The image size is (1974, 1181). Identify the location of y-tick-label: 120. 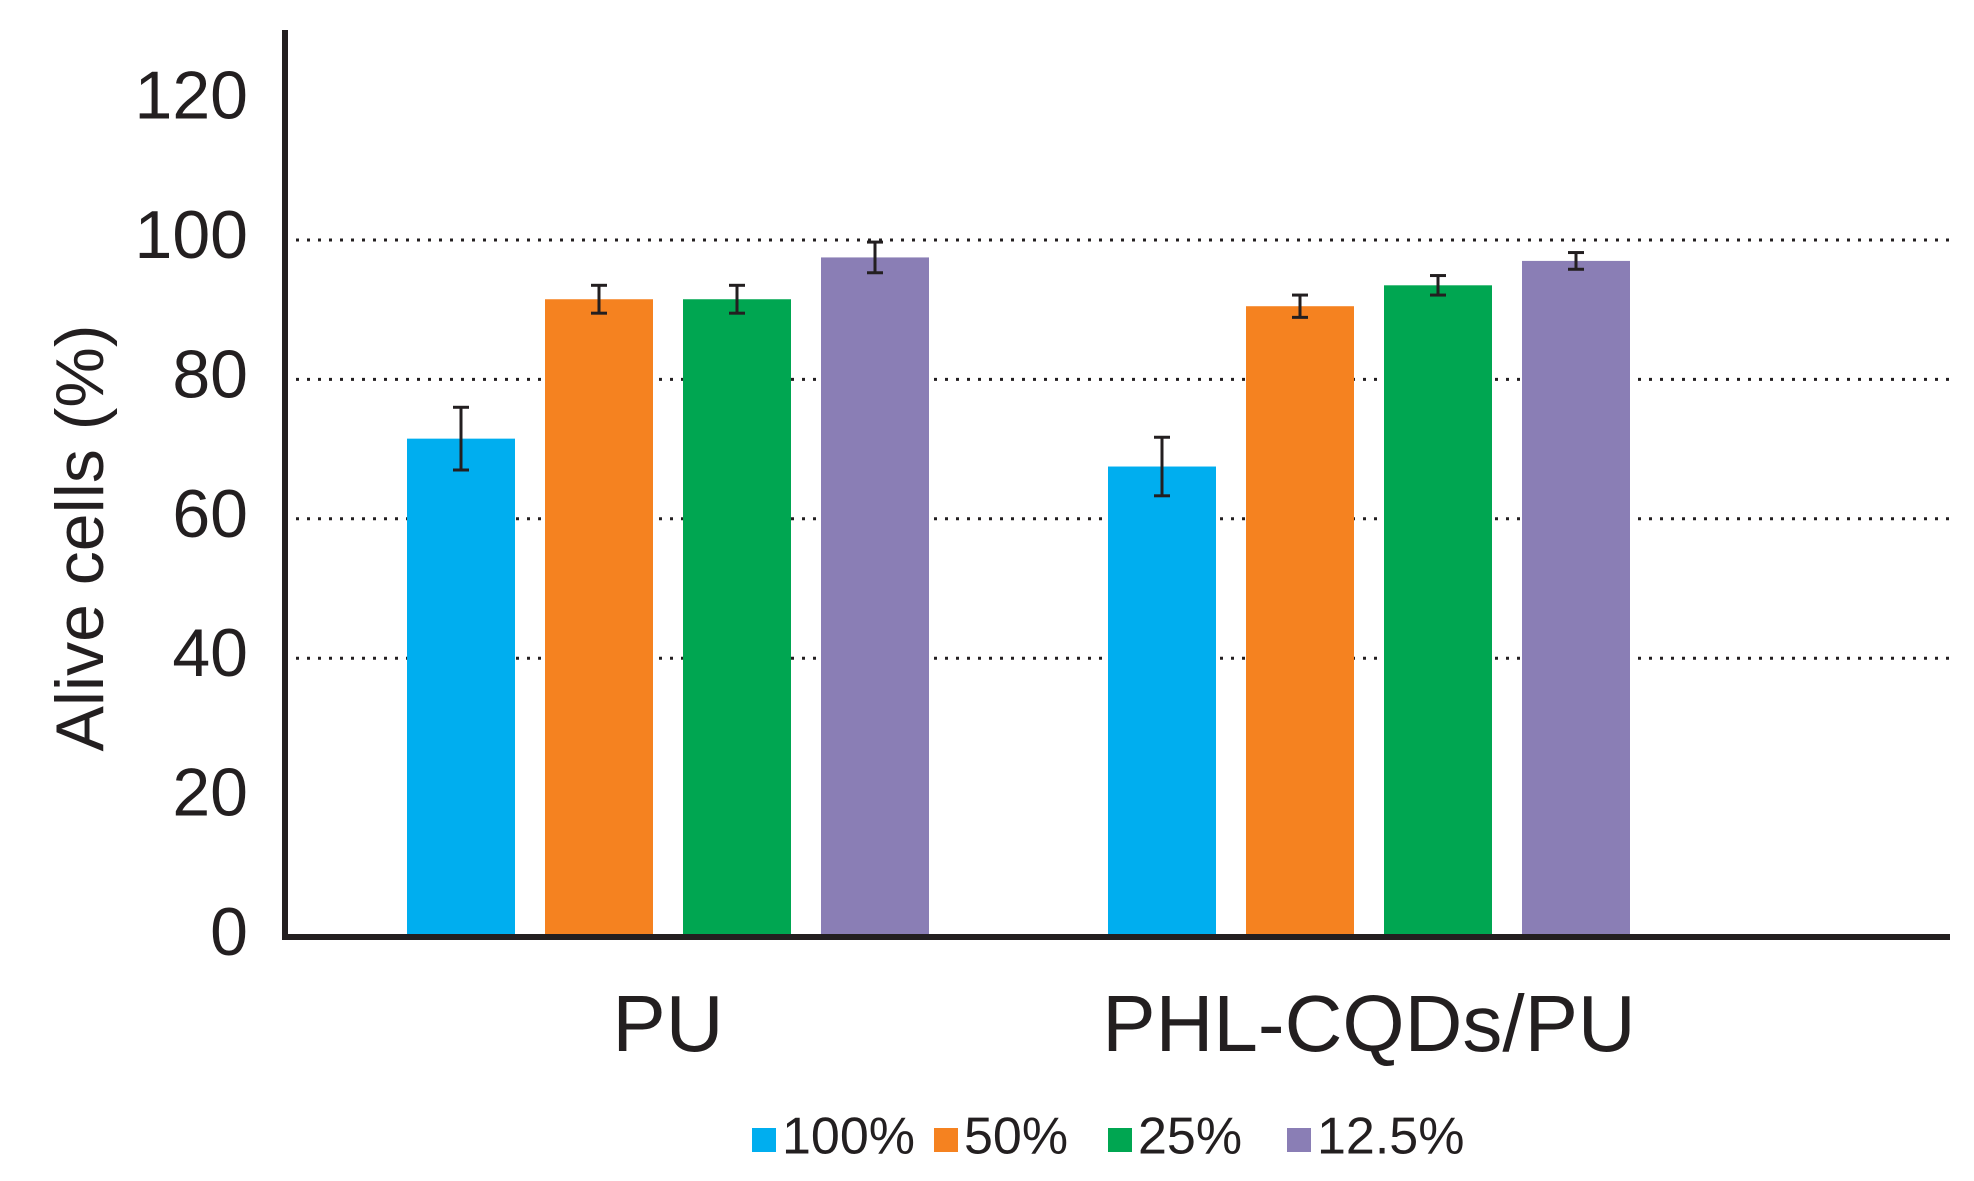
(191, 96).